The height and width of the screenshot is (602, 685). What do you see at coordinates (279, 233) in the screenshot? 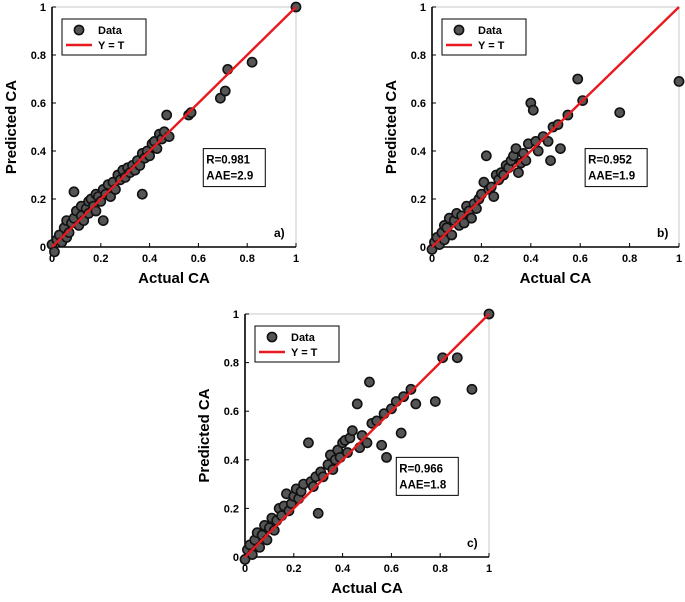
I see `panel-tag: a)` at bounding box center [279, 233].